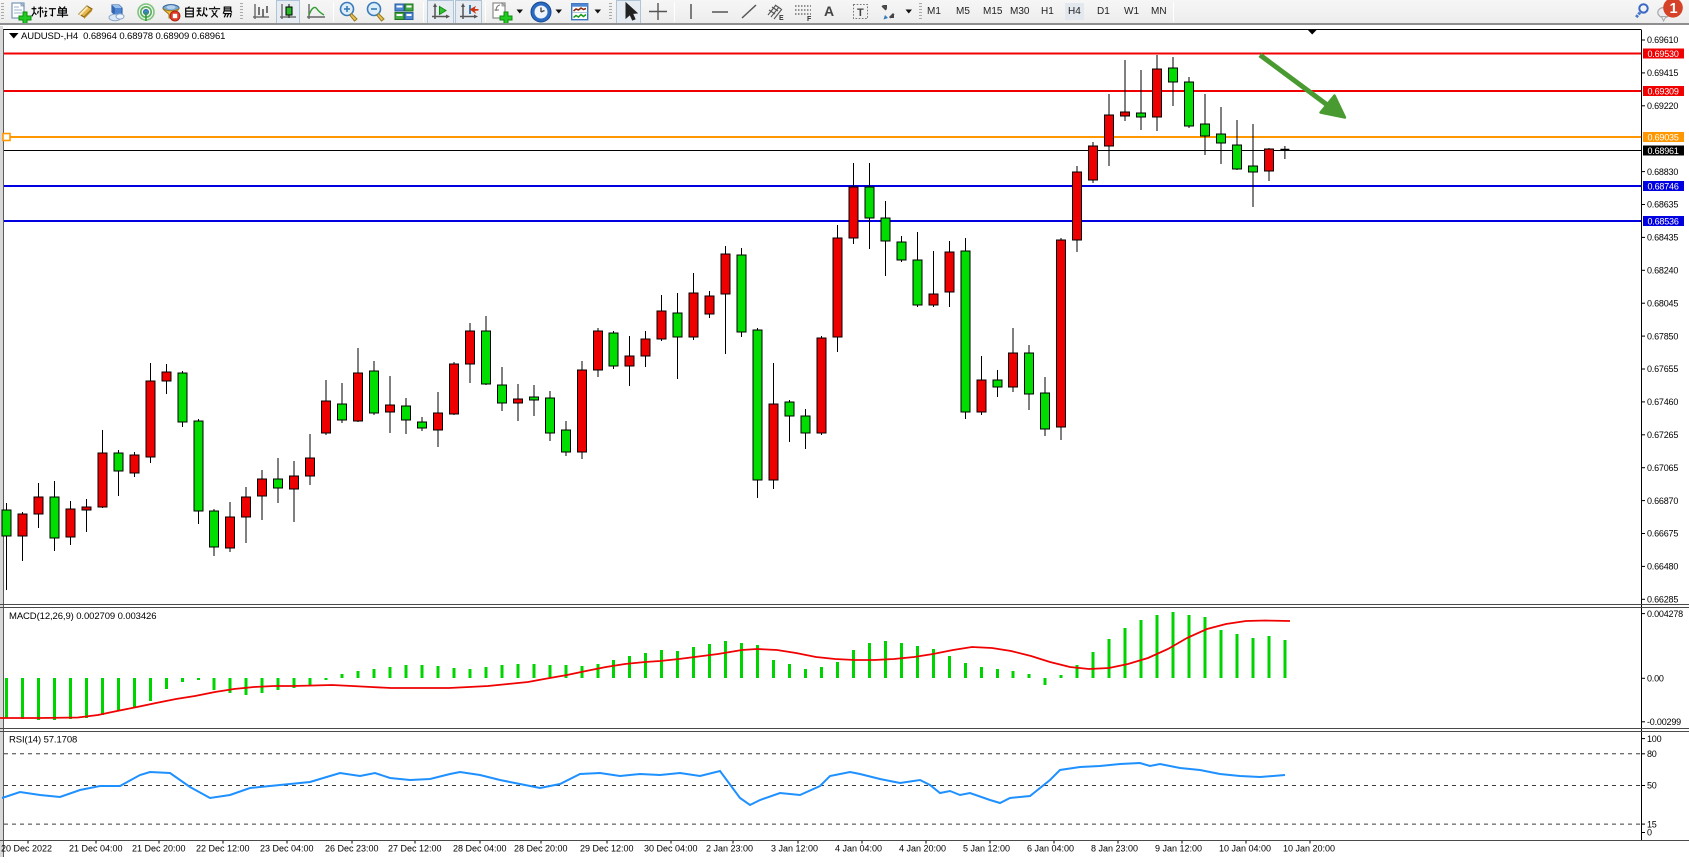  What do you see at coordinates (1654, 739) in the screenshot?
I see `svg-text: 100` at bounding box center [1654, 739].